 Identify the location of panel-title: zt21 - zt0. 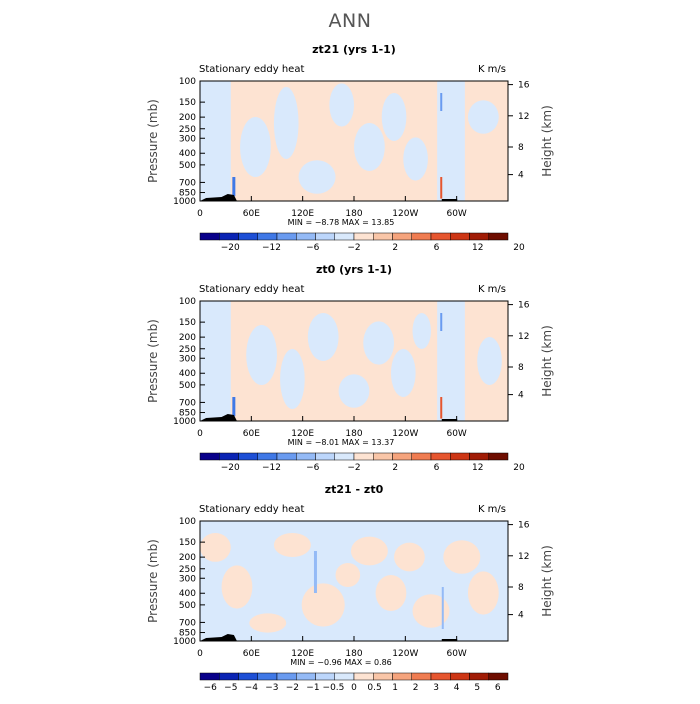
(354, 489).